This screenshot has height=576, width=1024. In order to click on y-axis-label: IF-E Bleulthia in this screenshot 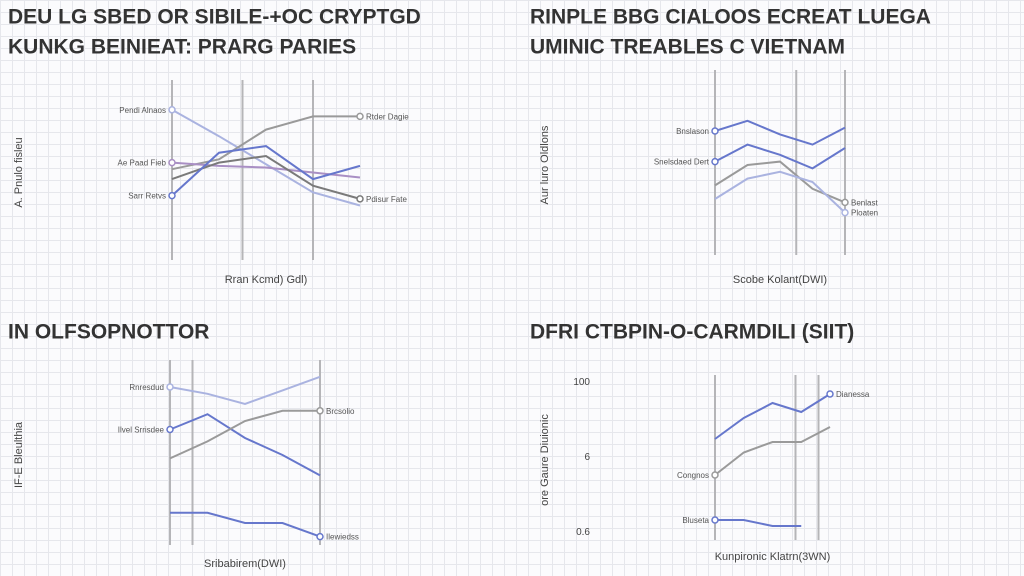, I will do `click(19, 454)`.